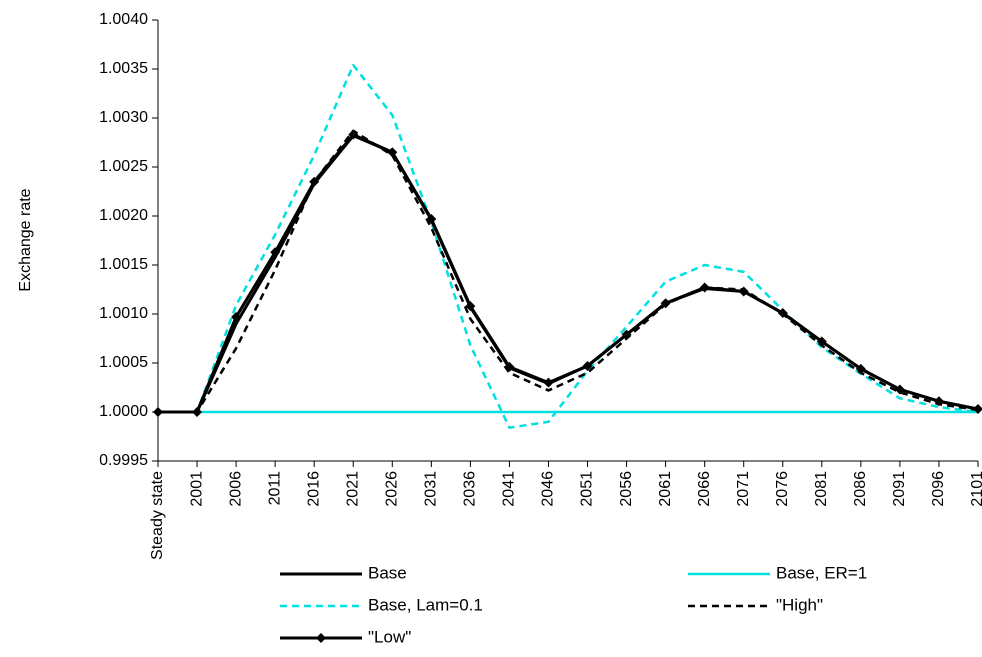 The height and width of the screenshot is (657, 982). I want to click on x-tick-label: 2091, so click(899, 489).